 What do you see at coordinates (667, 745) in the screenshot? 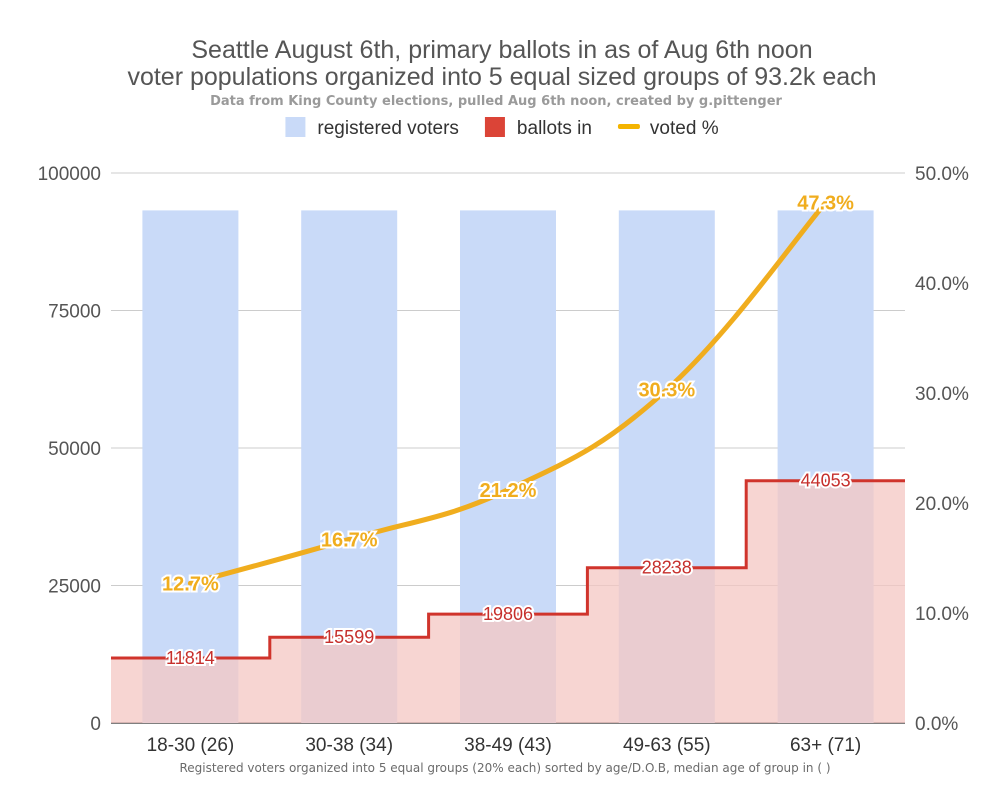
I see `x-tick-label: 49-63 (55)` at bounding box center [667, 745].